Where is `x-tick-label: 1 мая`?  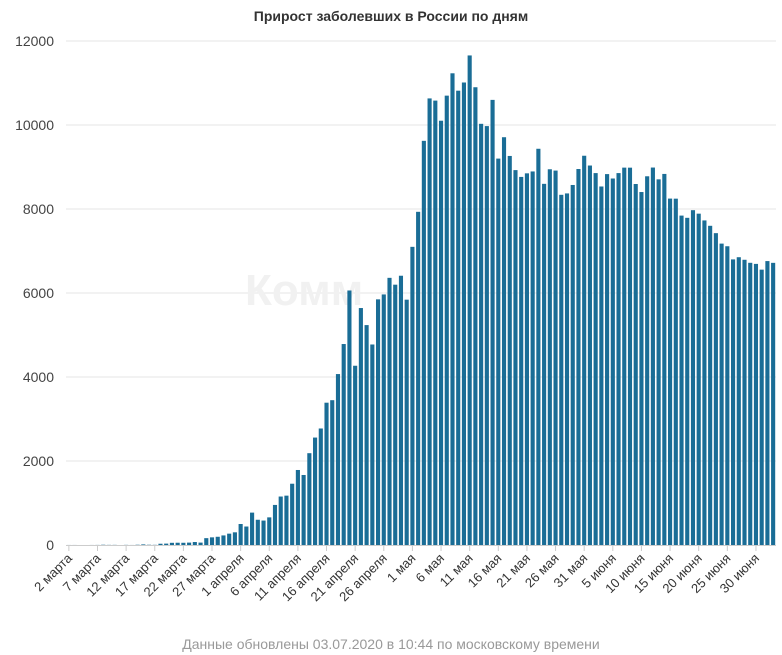
x-tick-label: 1 мая is located at coordinates (401, 568).